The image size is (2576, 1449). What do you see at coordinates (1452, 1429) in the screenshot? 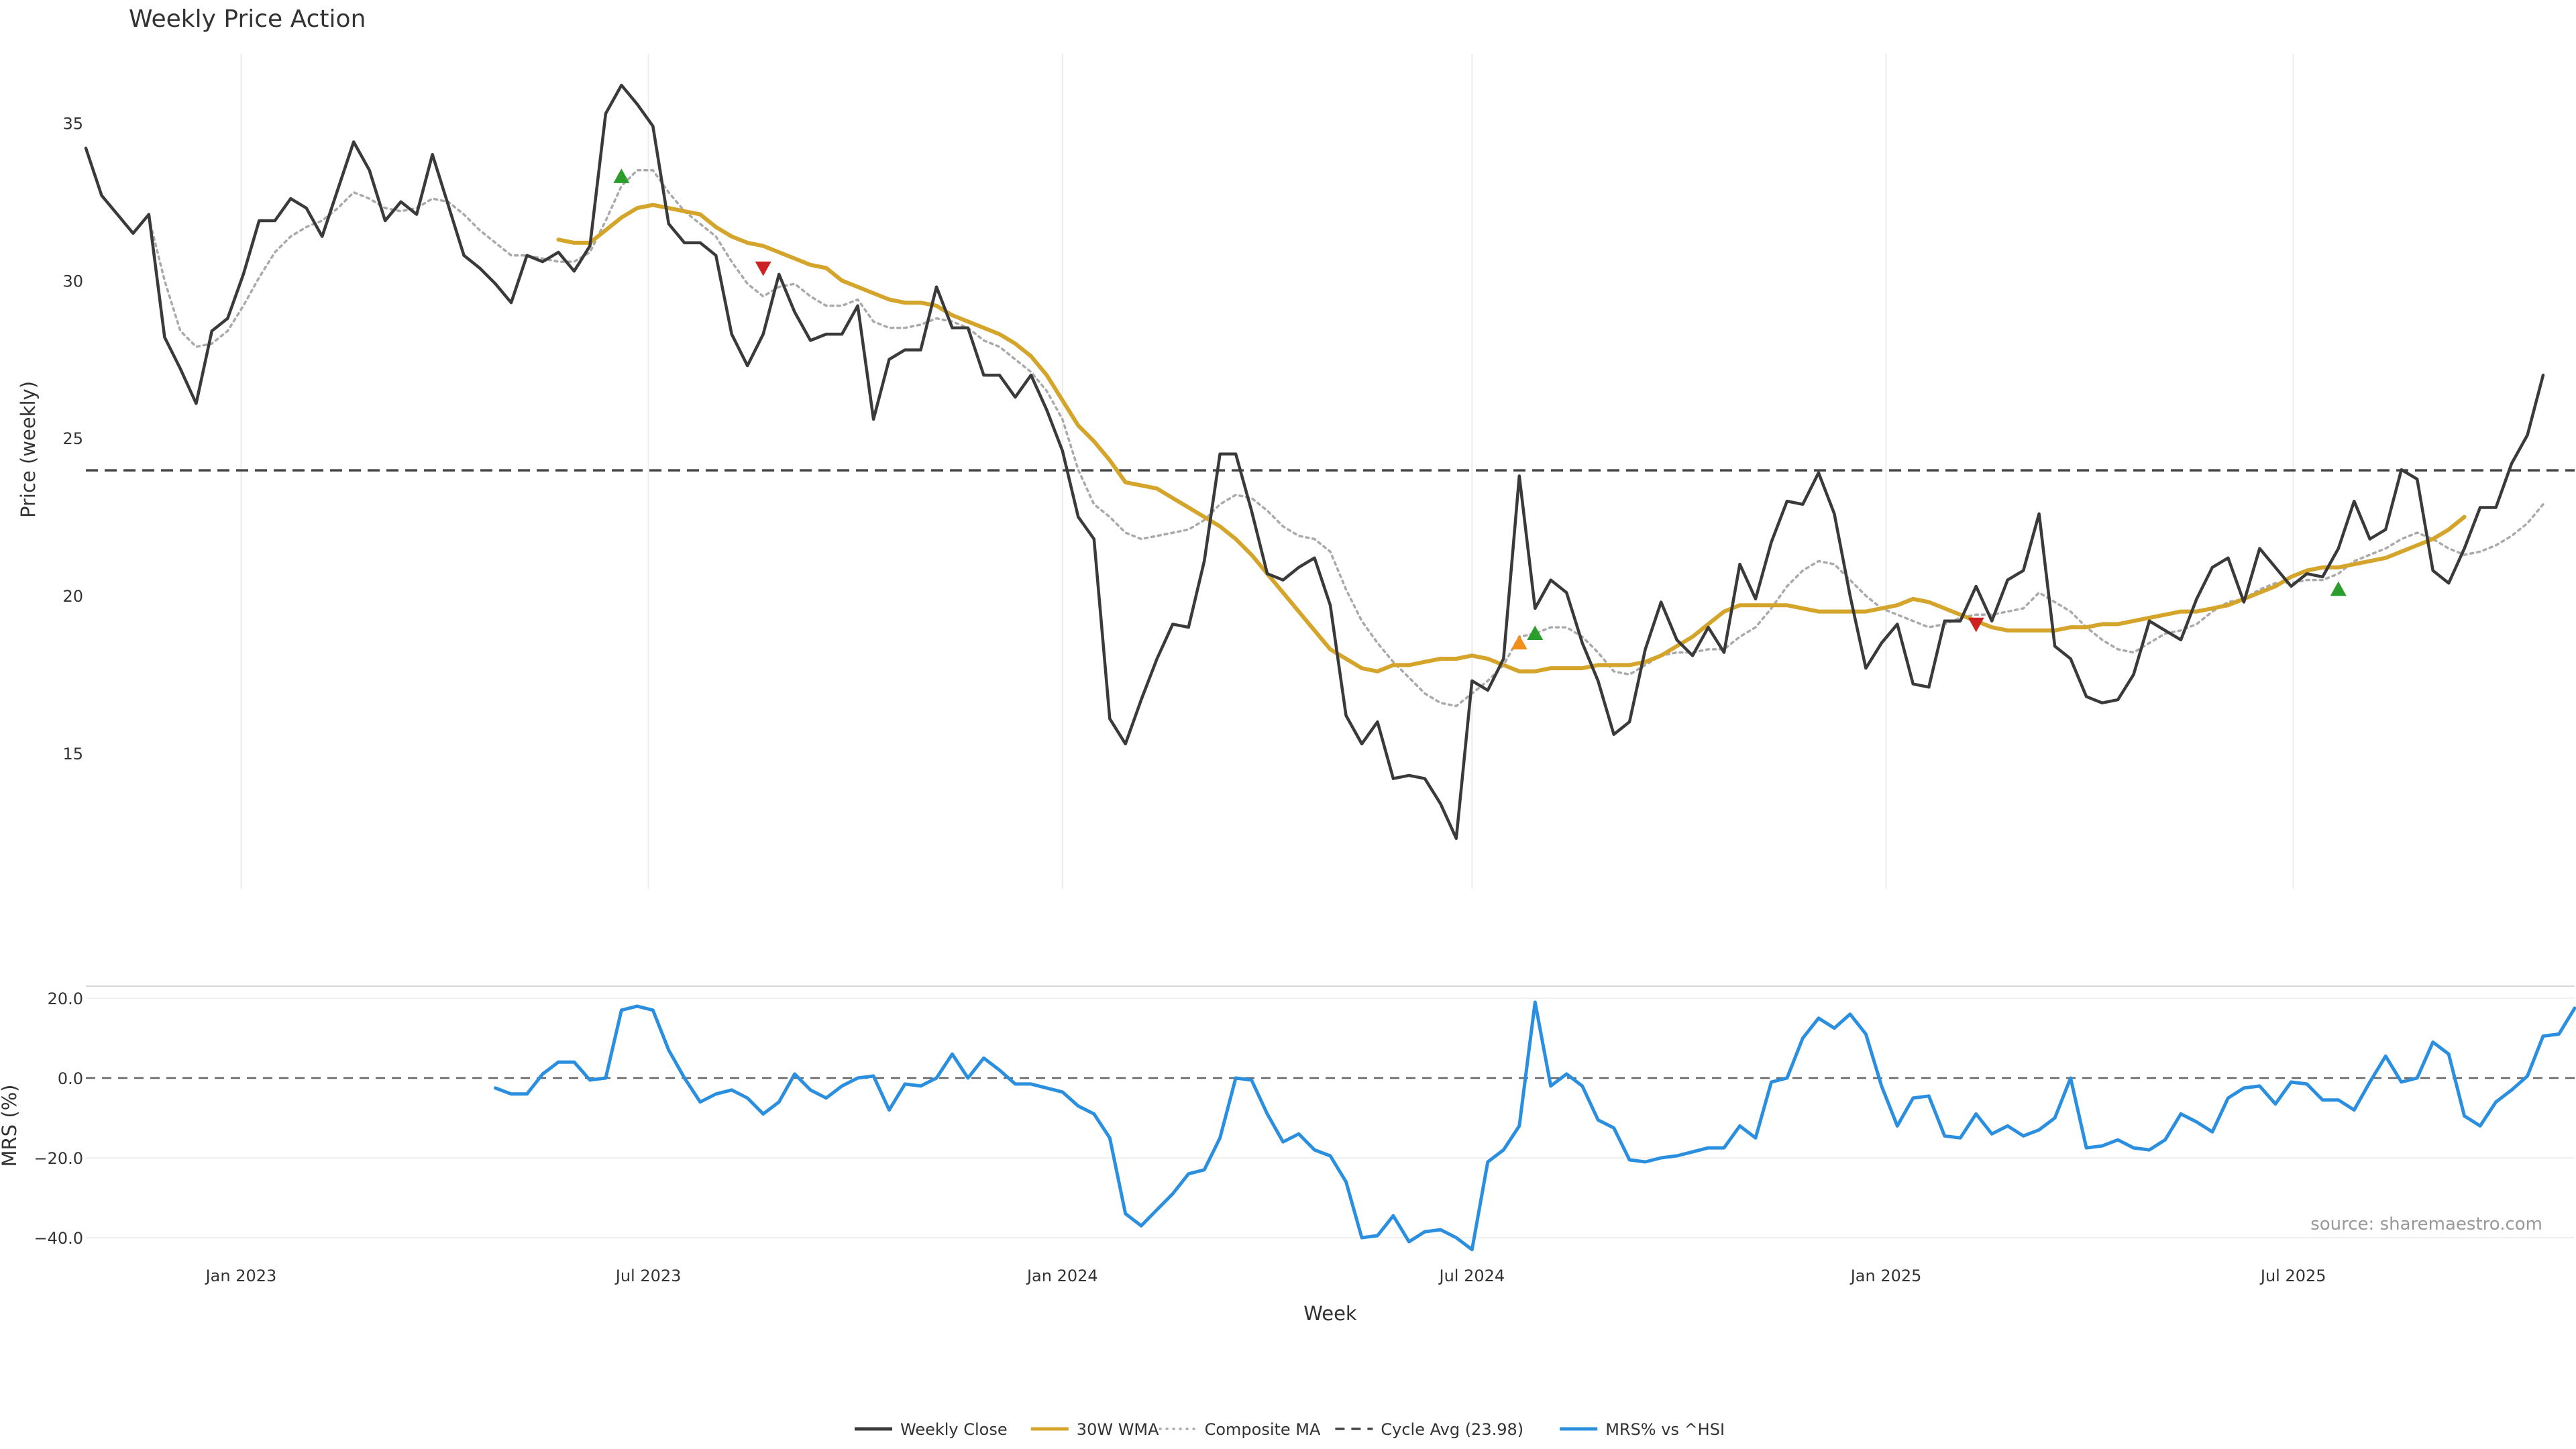
I see `legend-label: Cycle Avg (23.98)` at bounding box center [1452, 1429].